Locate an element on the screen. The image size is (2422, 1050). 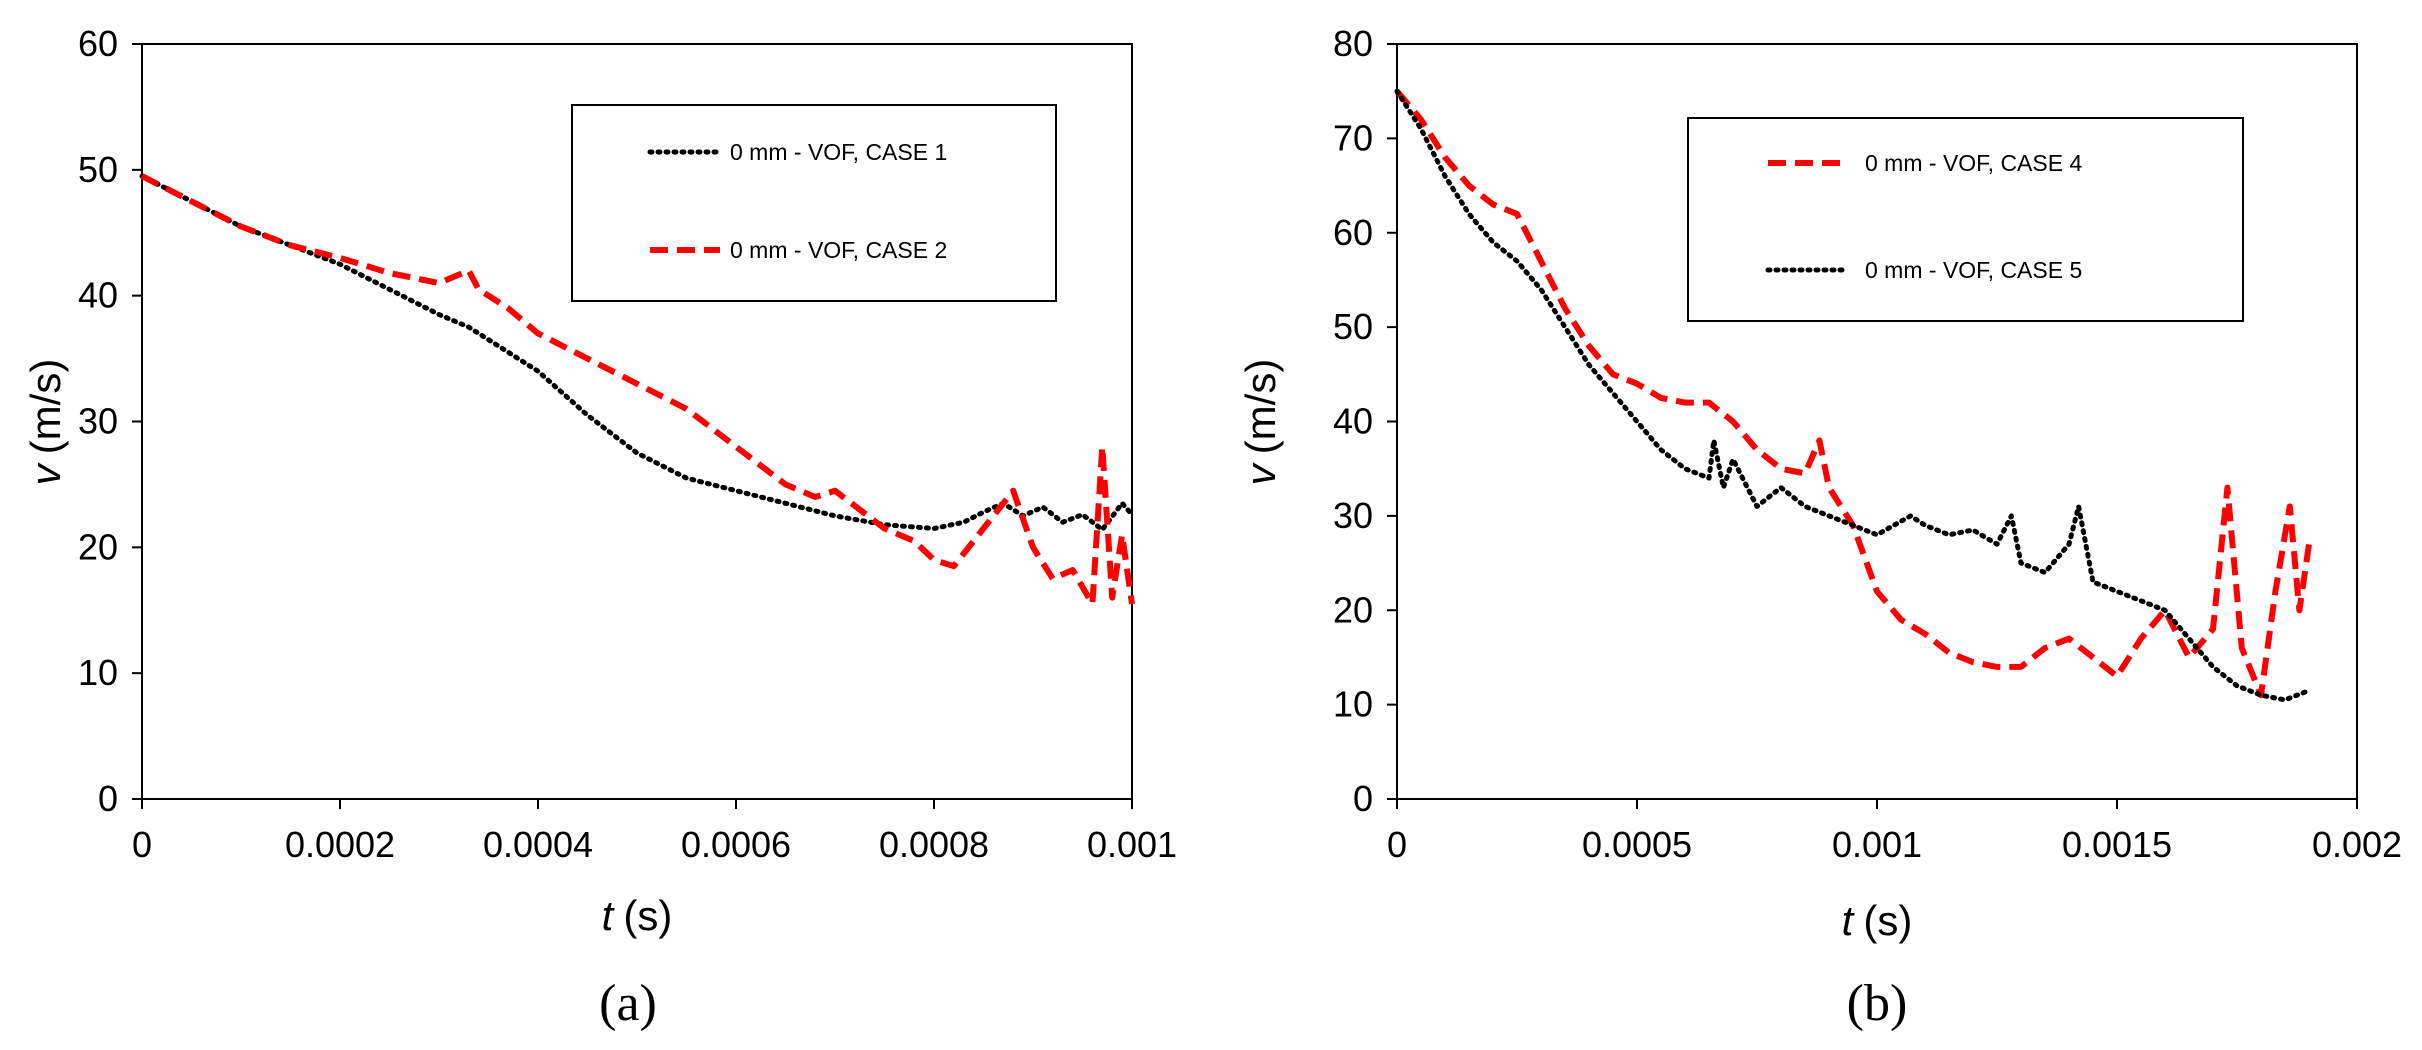
legend-entry-case-5: 0 mm - VOF, CASE 5 is located at coordinates (1973, 270).